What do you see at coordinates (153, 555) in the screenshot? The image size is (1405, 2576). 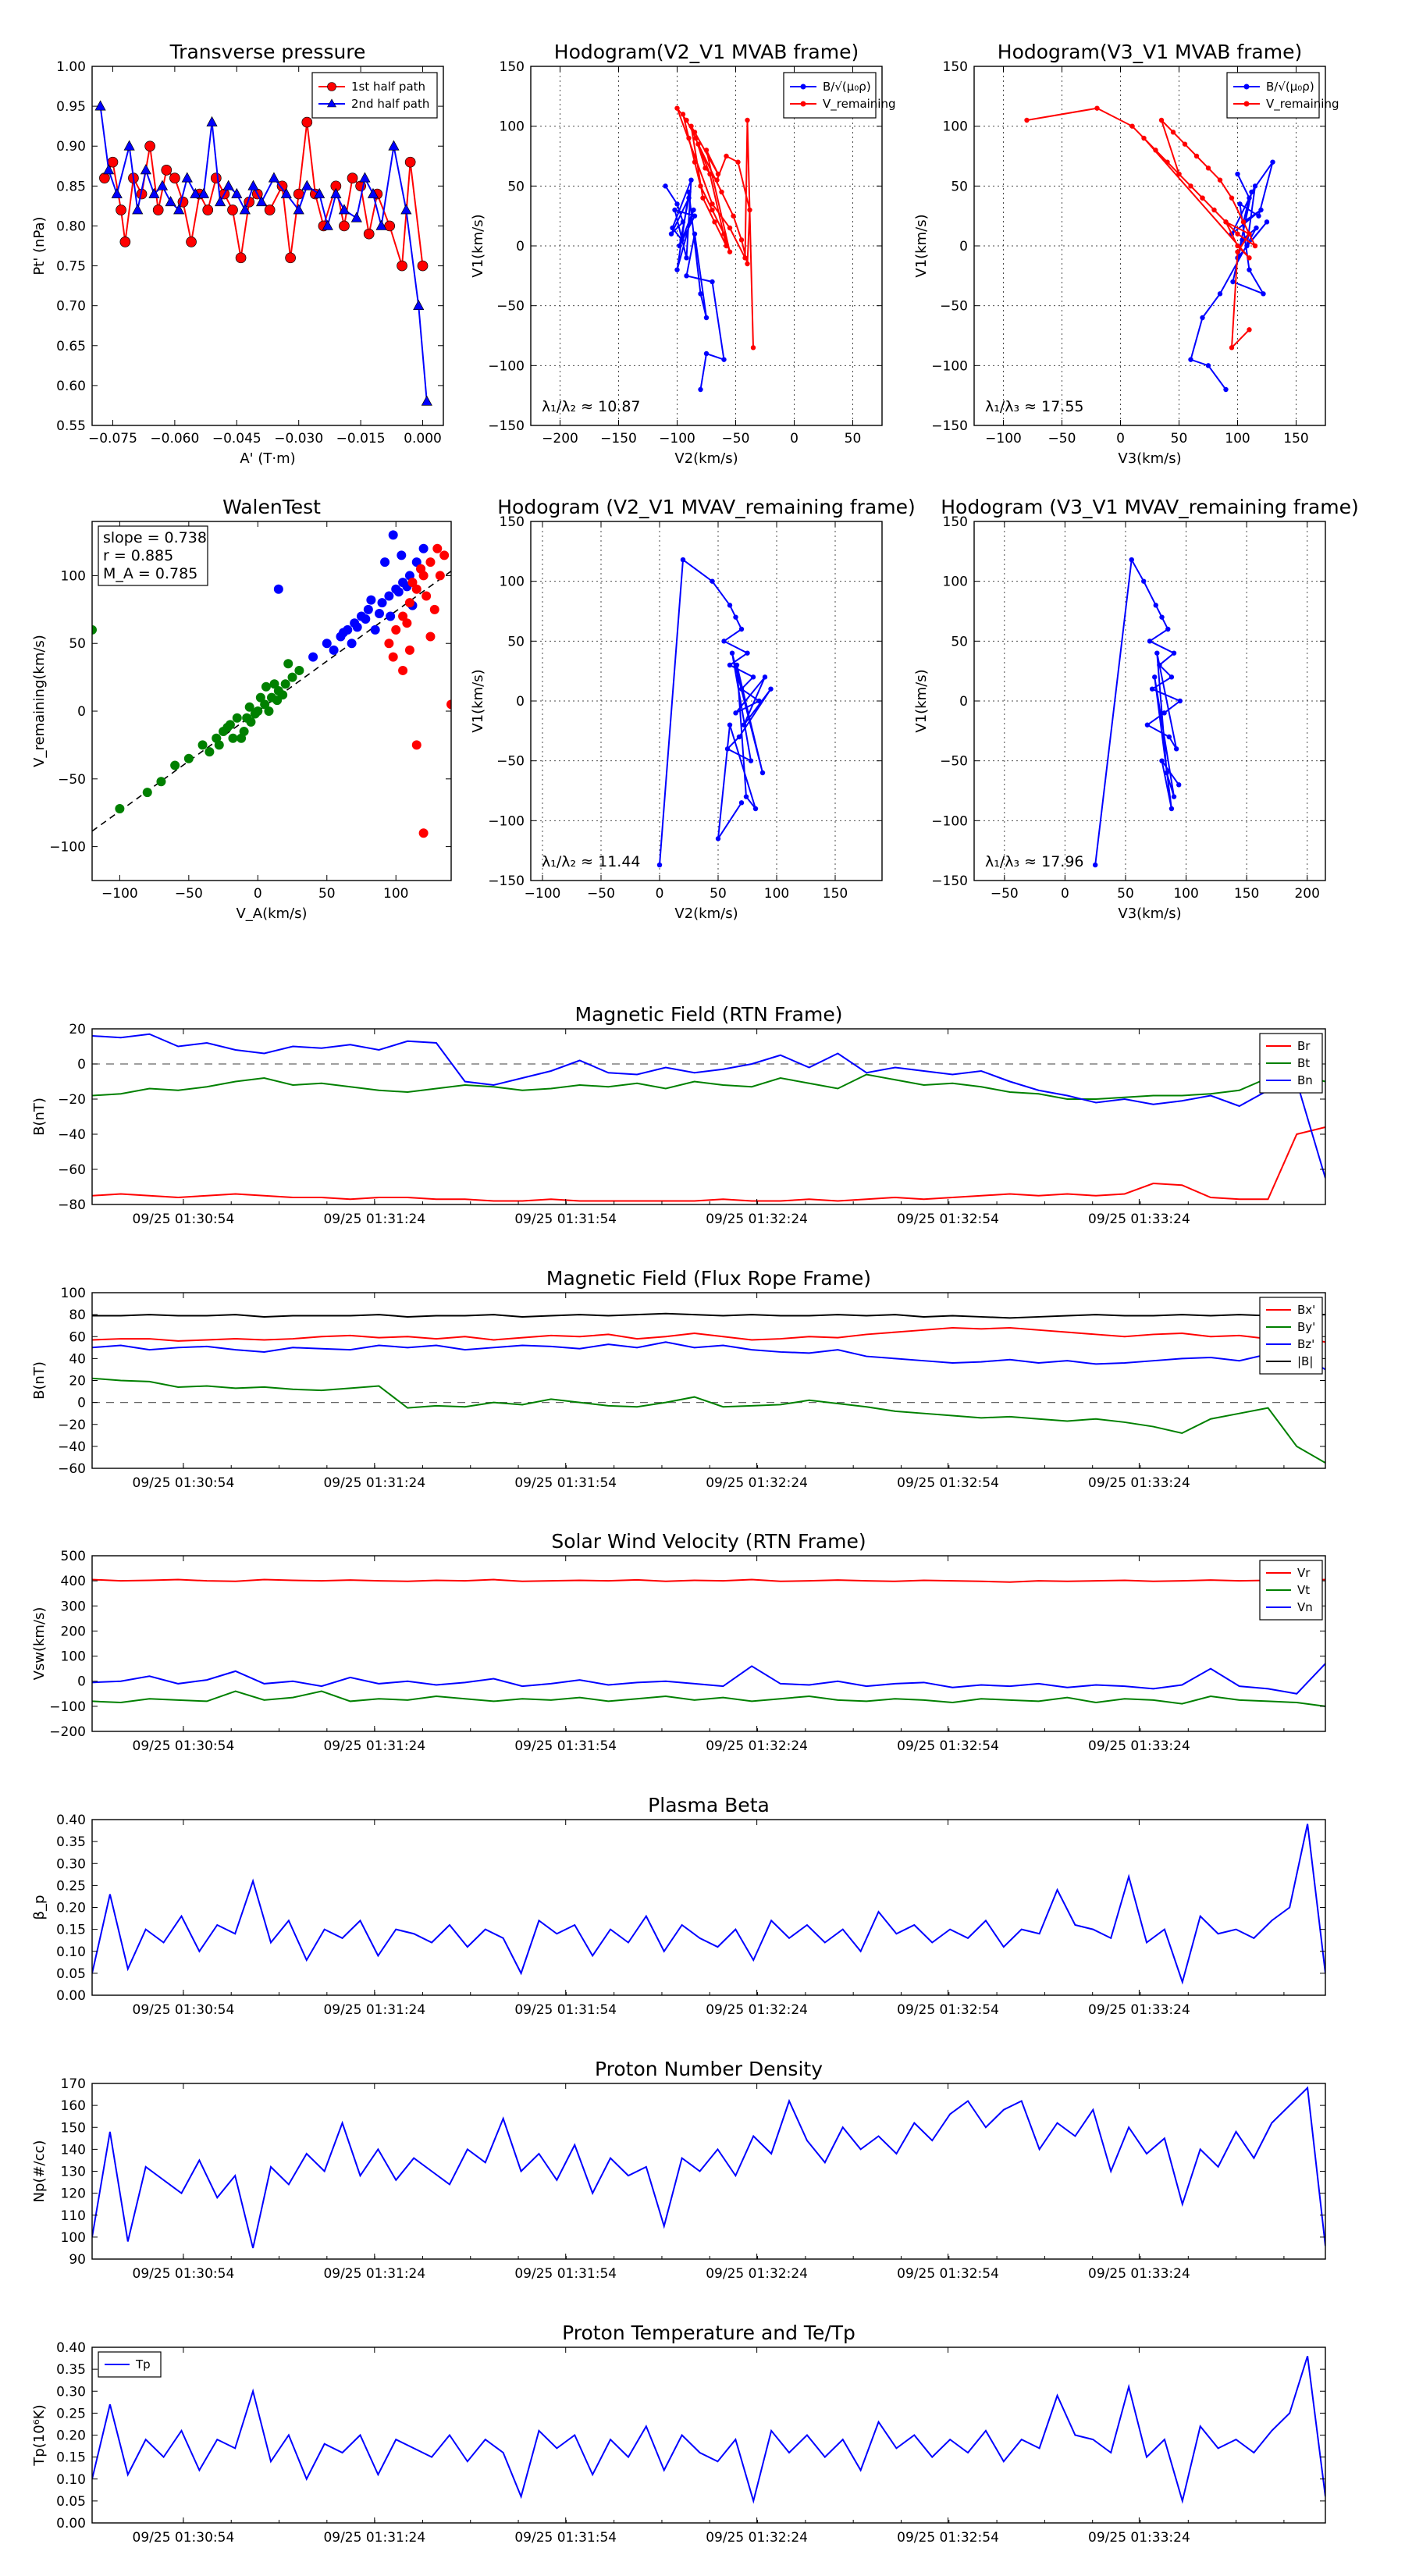 I see `stats-box` at bounding box center [153, 555].